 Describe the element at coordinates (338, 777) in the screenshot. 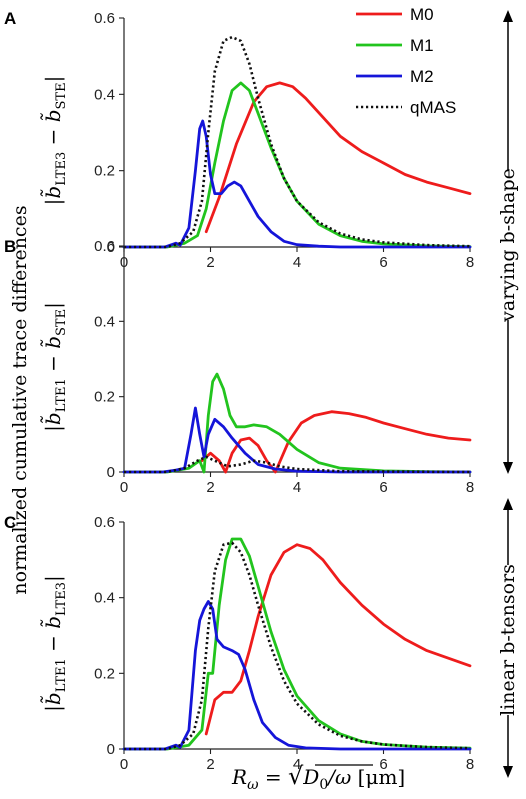

I see `xlabel-slash-omega: /ω` at that location.